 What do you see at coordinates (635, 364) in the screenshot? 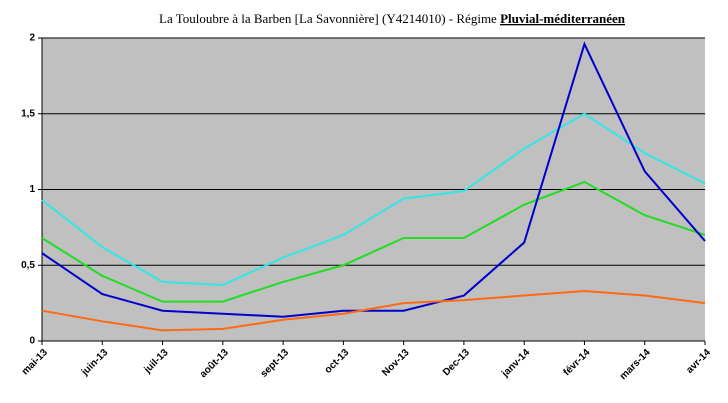
I see `x-tick-label: mars-14` at bounding box center [635, 364].